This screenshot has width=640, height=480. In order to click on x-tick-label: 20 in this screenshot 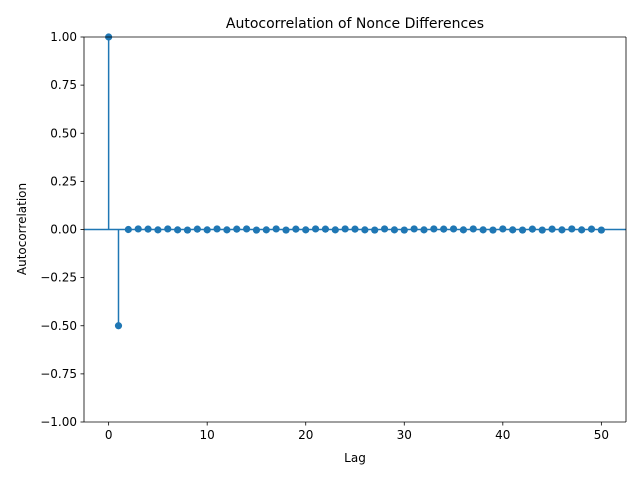, I will do `click(305, 435)`.